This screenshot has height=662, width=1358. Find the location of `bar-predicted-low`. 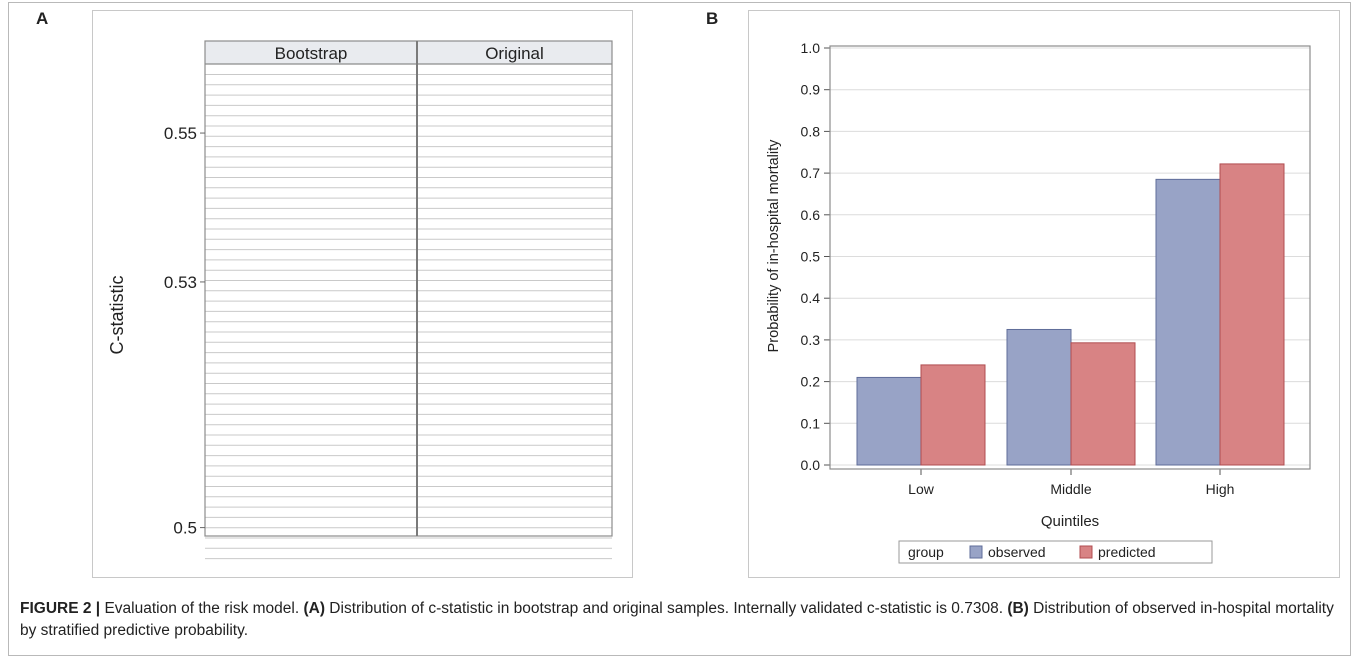

bar-predicted-low is located at coordinates (953, 415).